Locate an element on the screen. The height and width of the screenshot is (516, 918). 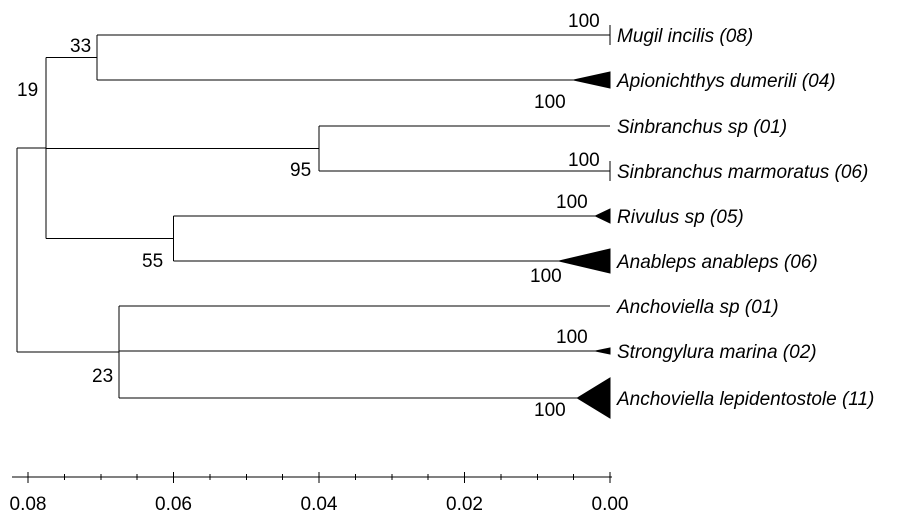
axis-tick-label: 0.06 is located at coordinates (173, 504).